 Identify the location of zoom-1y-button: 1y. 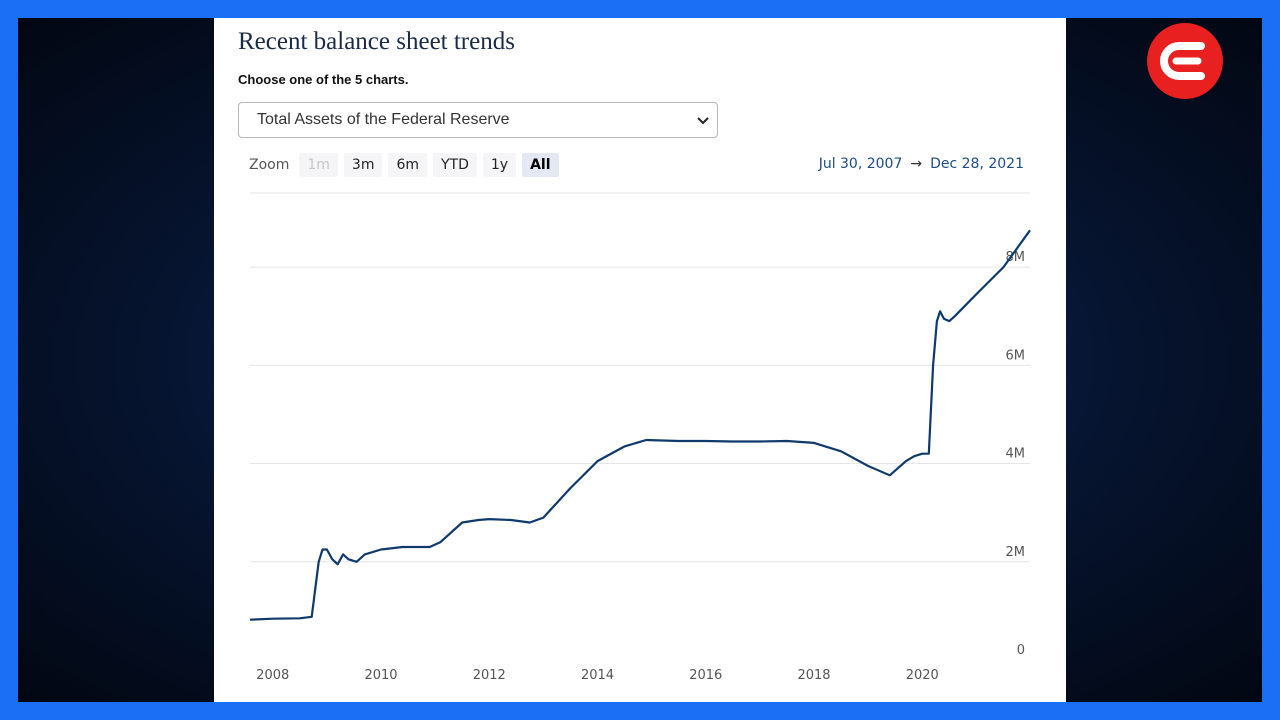
(499, 165).